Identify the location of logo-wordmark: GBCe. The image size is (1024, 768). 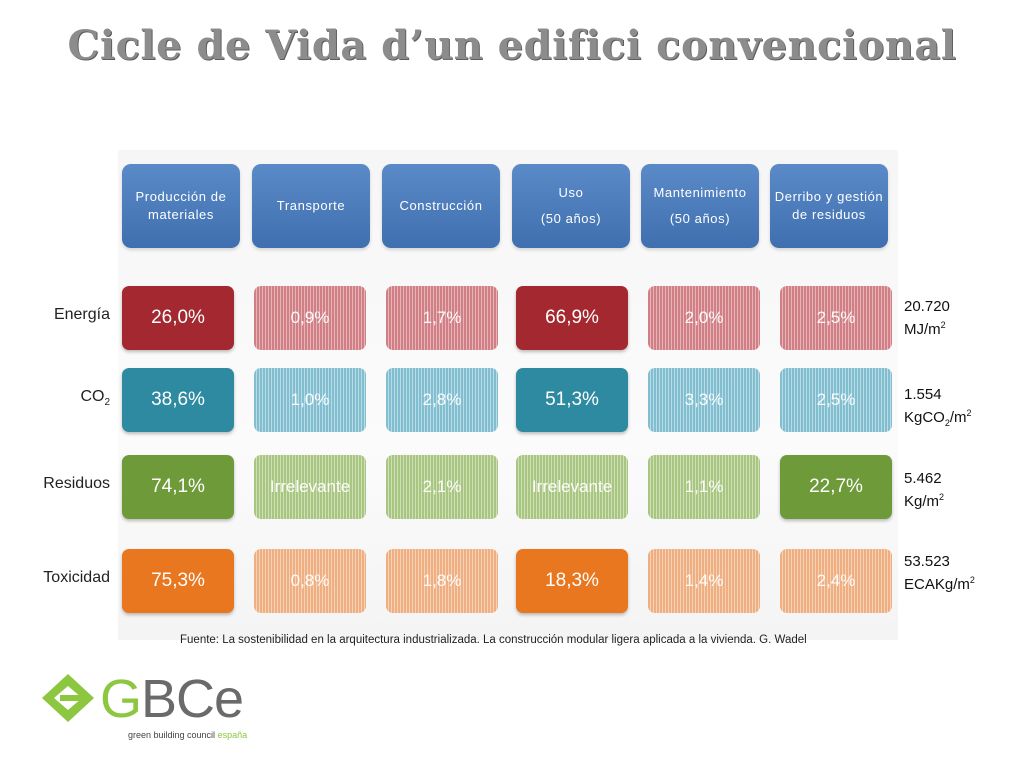
(172, 699).